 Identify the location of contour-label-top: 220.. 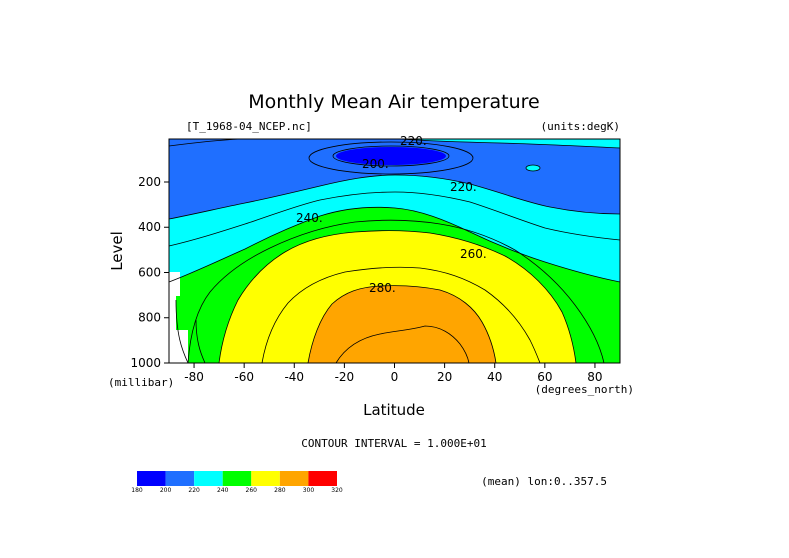
(413, 141).